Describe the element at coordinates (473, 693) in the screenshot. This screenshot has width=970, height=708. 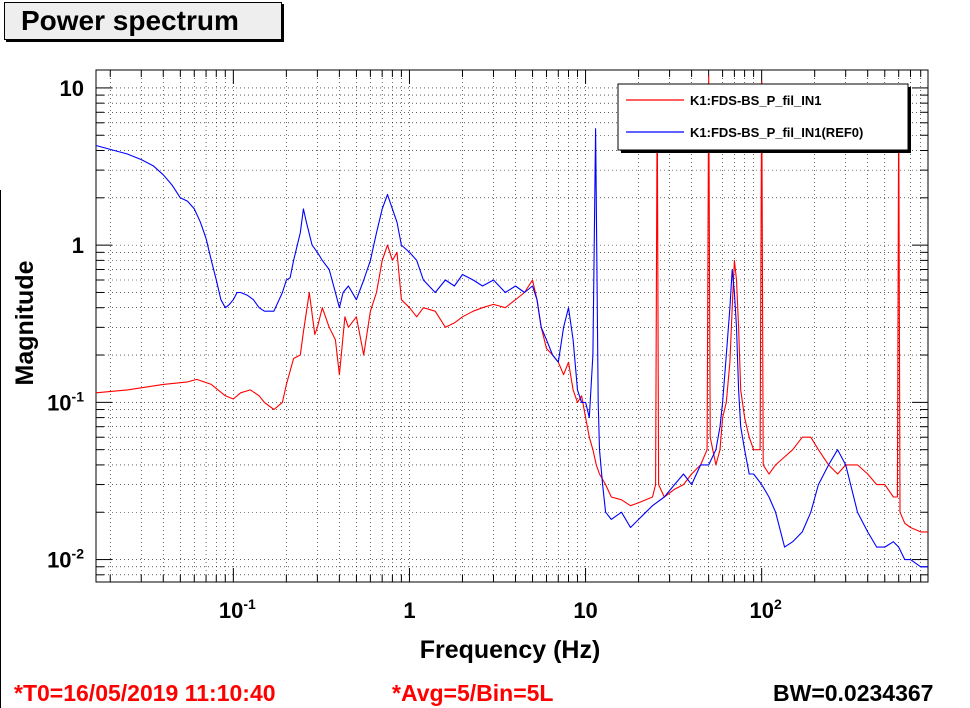
I see `avg-bin-status: *Avg=5/Bin=5L` at that location.